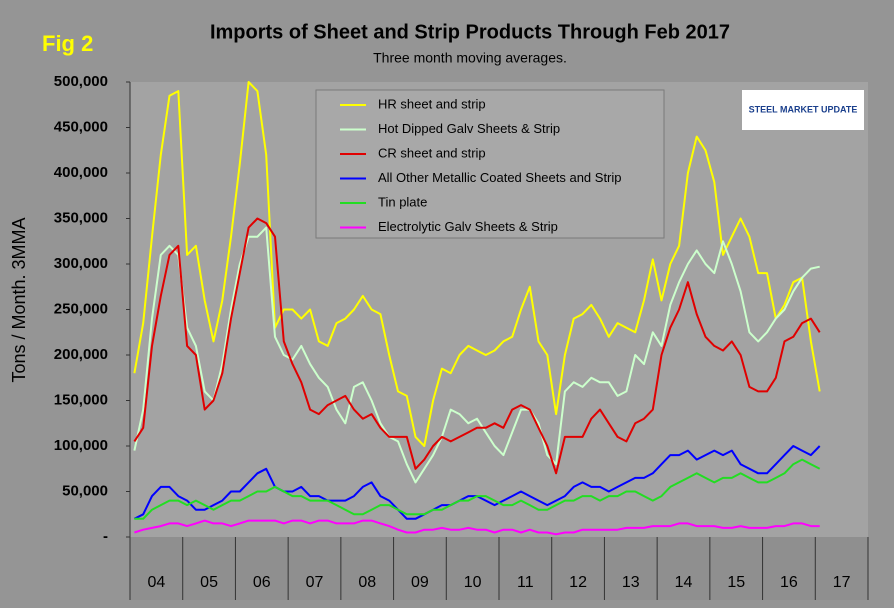  What do you see at coordinates (736, 582) in the screenshot?
I see `x-tick-label: 15` at bounding box center [736, 582].